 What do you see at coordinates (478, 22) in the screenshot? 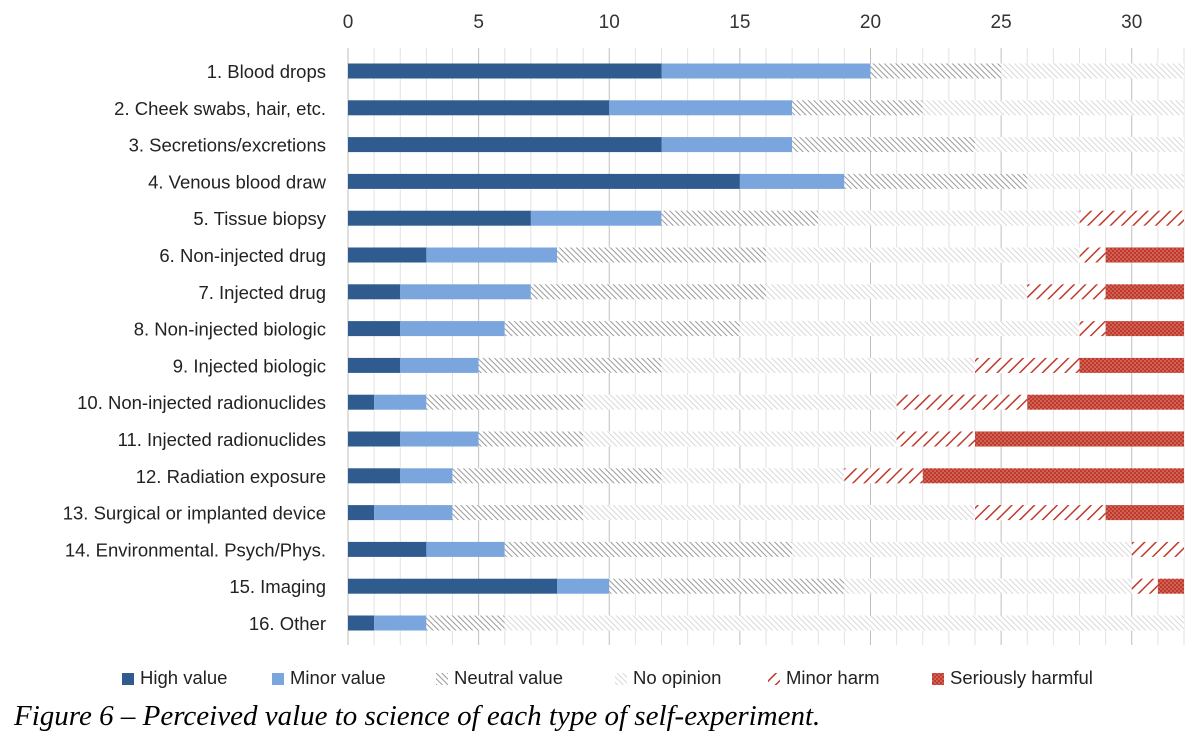
I see `x-tick-label: 5` at bounding box center [478, 22].